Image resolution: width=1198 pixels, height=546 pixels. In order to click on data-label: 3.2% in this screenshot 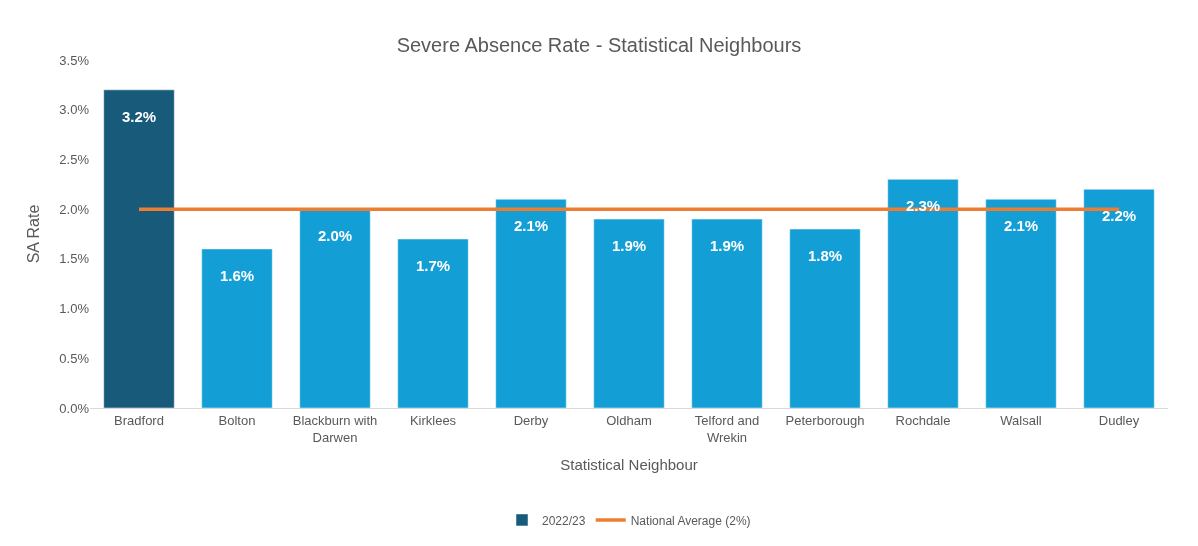, I will do `click(139, 116)`.